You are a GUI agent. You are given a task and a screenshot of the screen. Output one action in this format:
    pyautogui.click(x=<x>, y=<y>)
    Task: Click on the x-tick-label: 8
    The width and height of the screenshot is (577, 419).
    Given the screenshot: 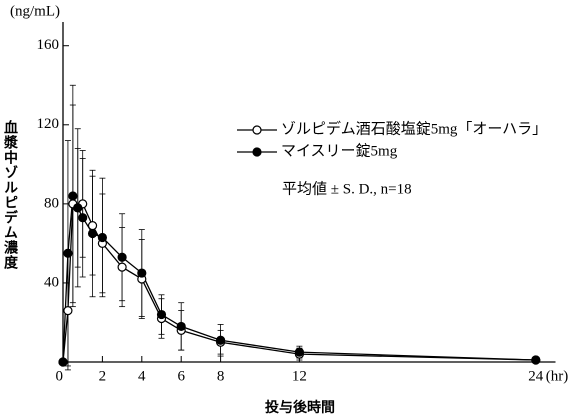 What is the action you would take?
    pyautogui.click(x=221, y=376)
    